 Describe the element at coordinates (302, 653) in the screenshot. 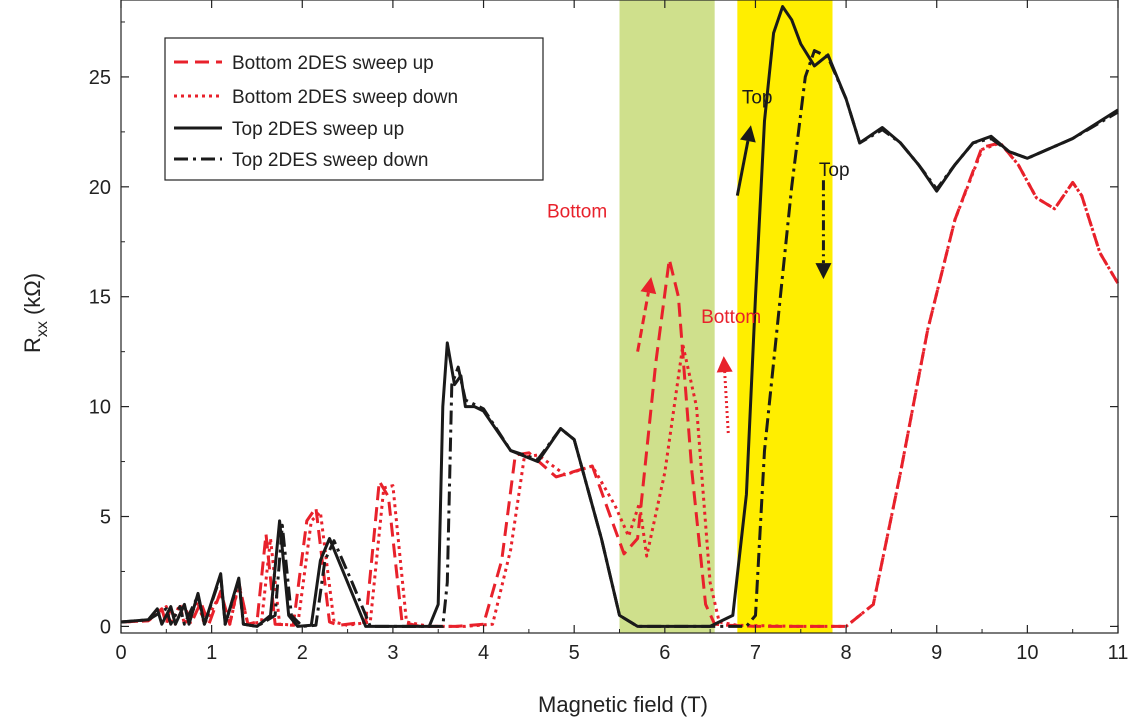

I see `x-tick-label-2: 2` at that location.